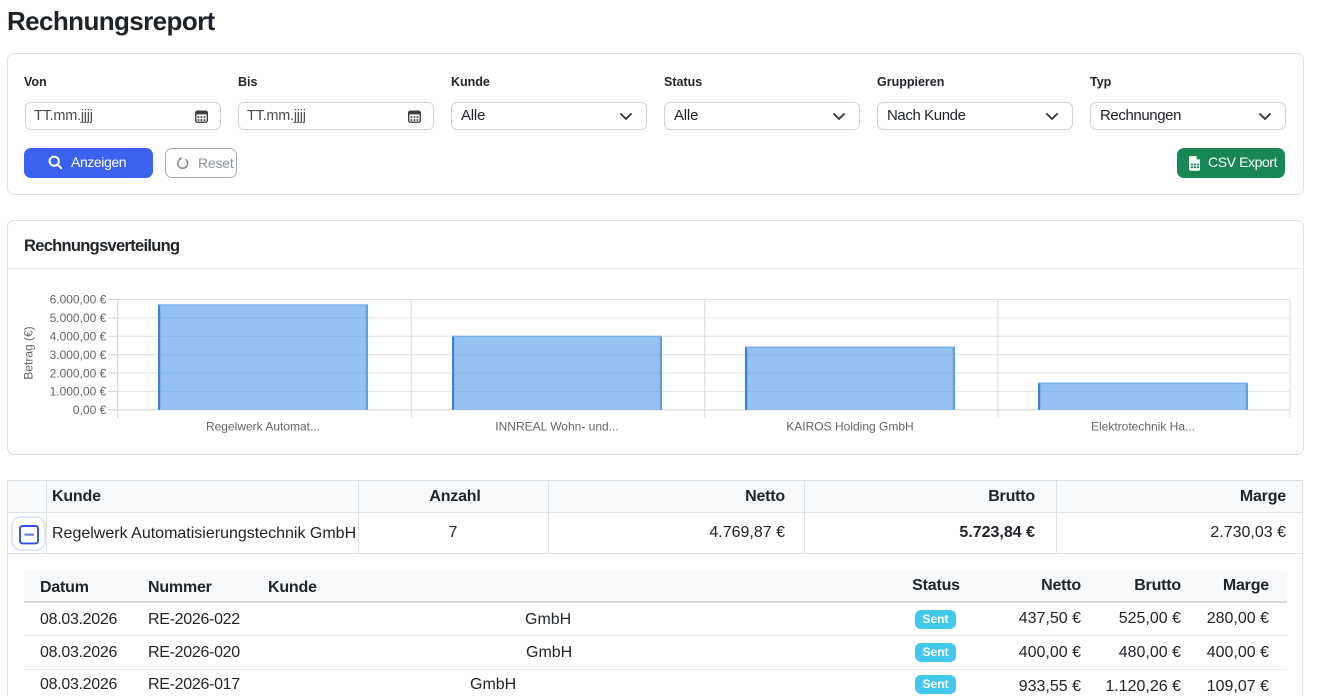  What do you see at coordinates (78, 373) in the screenshot?
I see `svg-text: 2.000,00 €` at bounding box center [78, 373].